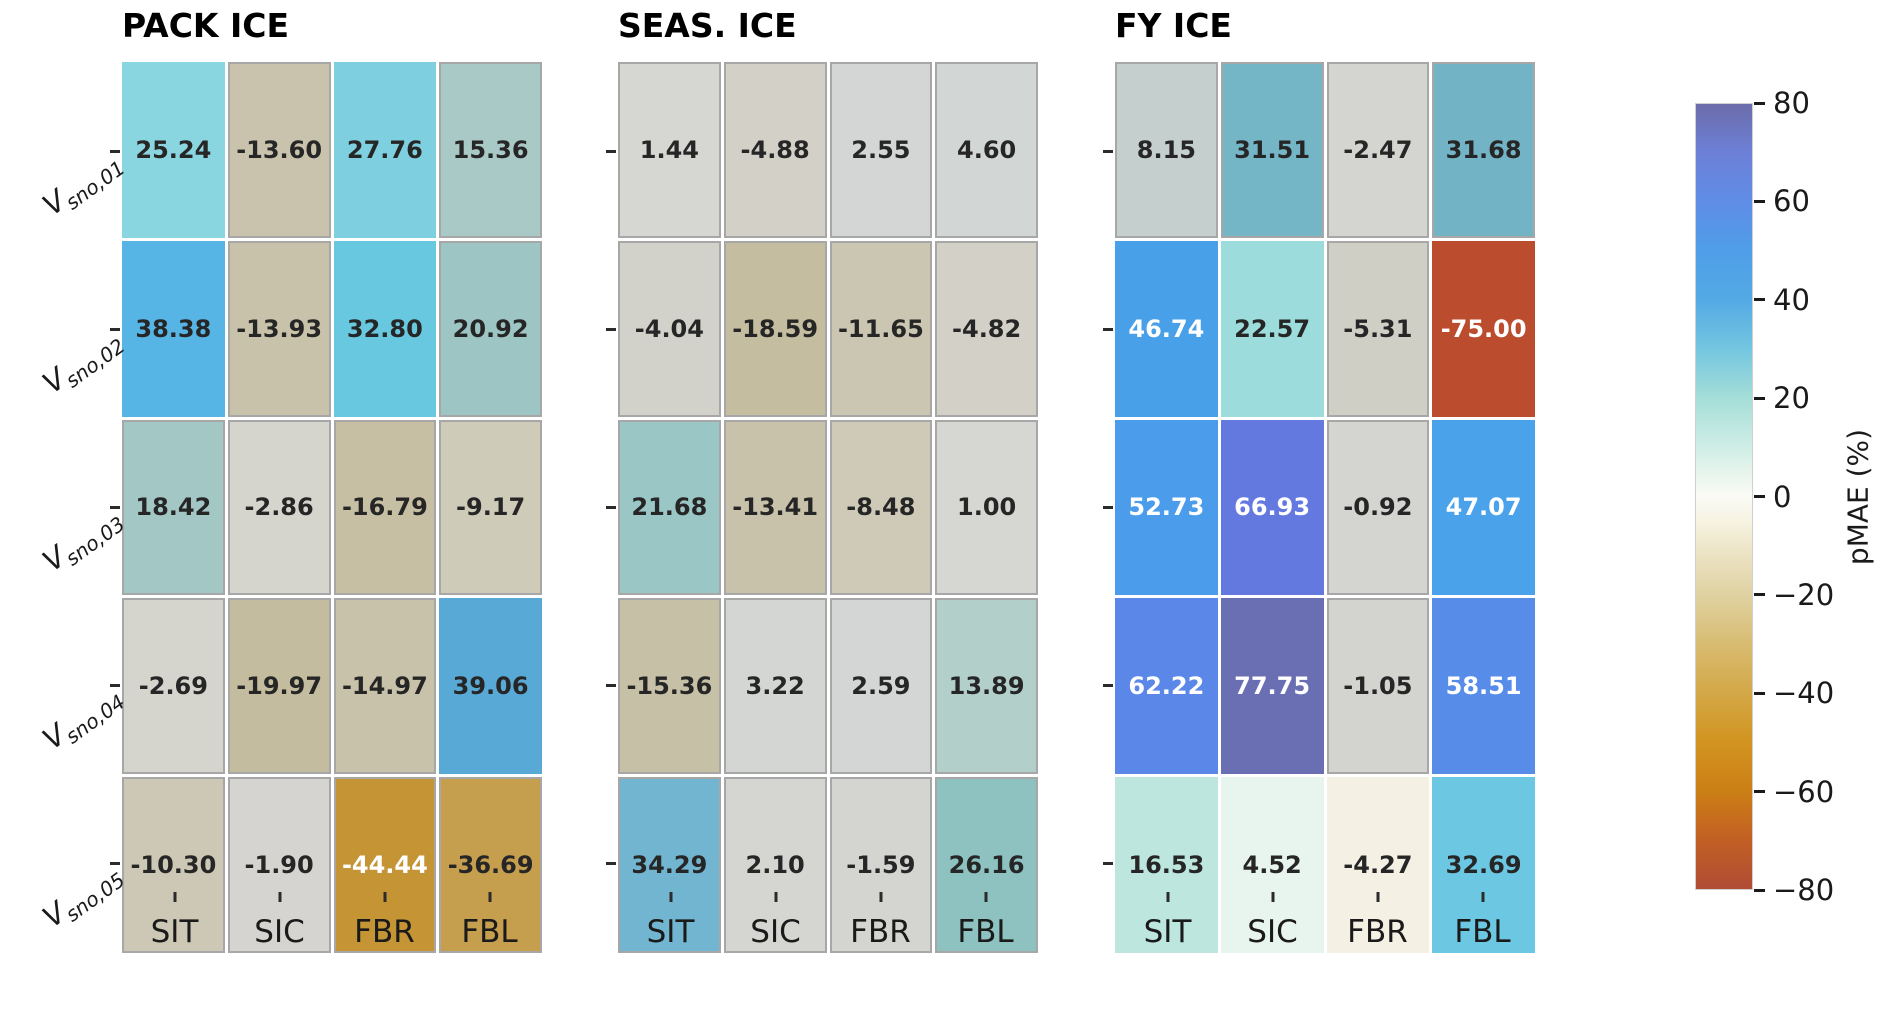  I want to click on x-tick-label-fbl: FBL, so click(489, 932).